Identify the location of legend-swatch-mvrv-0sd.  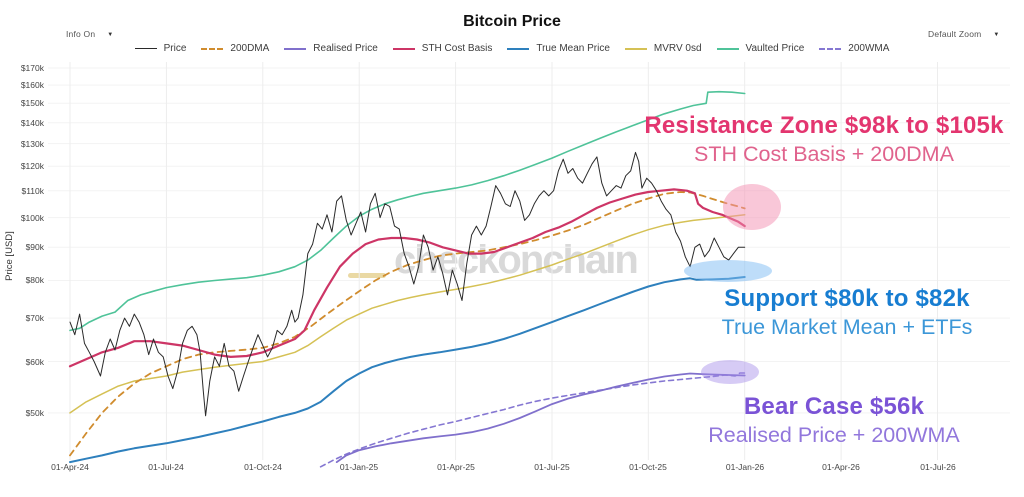
(635, 48).